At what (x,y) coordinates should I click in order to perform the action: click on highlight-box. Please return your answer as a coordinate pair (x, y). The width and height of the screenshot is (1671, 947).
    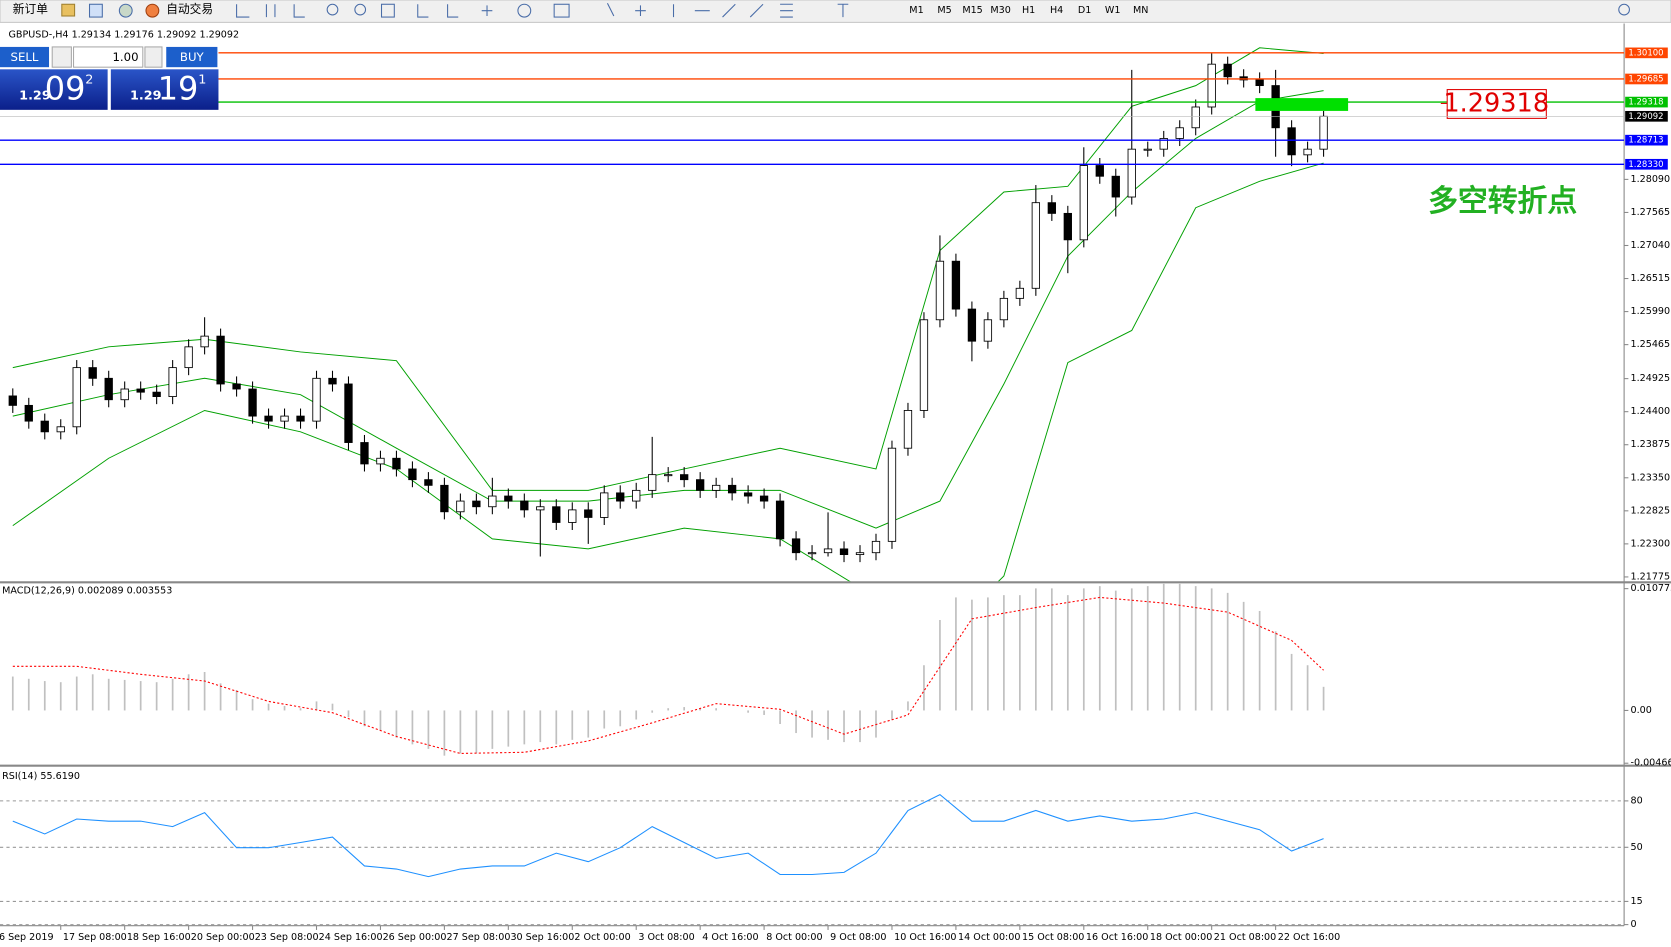
    Looking at the image, I should click on (1302, 104).